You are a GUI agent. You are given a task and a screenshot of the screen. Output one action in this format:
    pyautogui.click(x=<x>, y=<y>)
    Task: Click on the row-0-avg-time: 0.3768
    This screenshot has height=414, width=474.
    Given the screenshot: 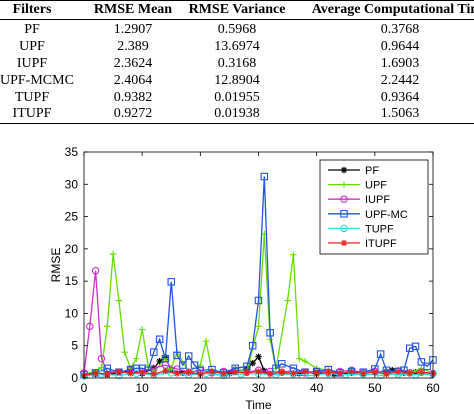 What is the action you would take?
    pyautogui.click(x=400, y=29)
    